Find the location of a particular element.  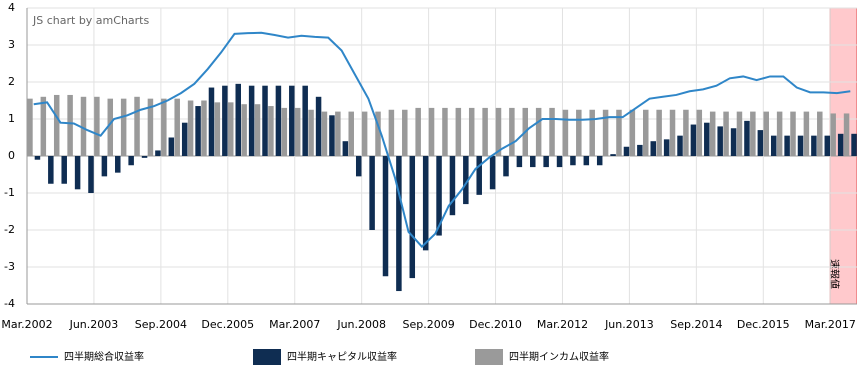

x-tick-label: Jun.2013 is located at coordinates (629, 324).